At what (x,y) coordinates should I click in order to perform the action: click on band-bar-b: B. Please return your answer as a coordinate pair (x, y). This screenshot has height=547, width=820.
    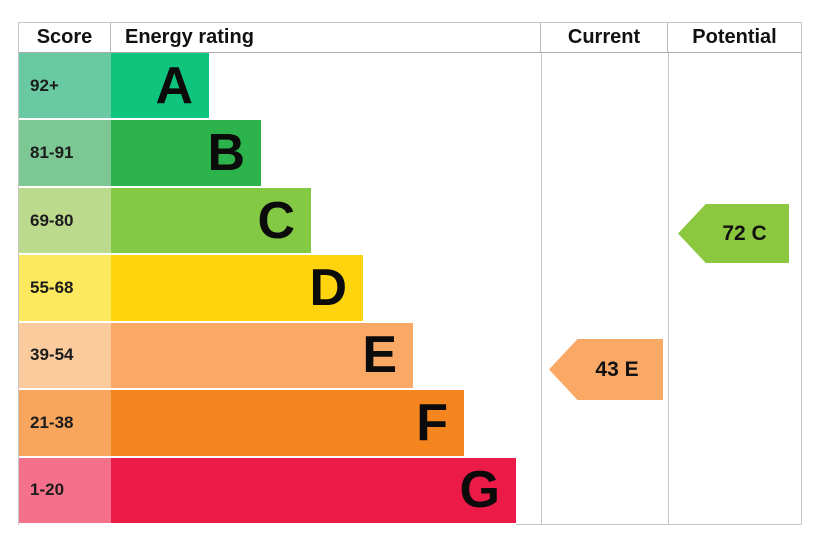
    Looking at the image, I should click on (186, 154).